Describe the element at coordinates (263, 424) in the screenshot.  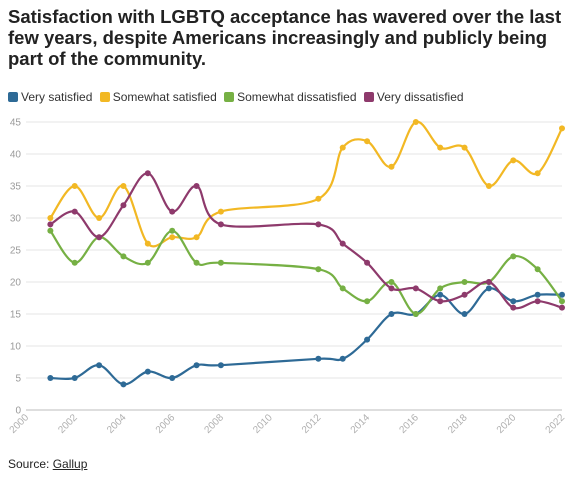
I see `x-tick-label: 2010` at that location.